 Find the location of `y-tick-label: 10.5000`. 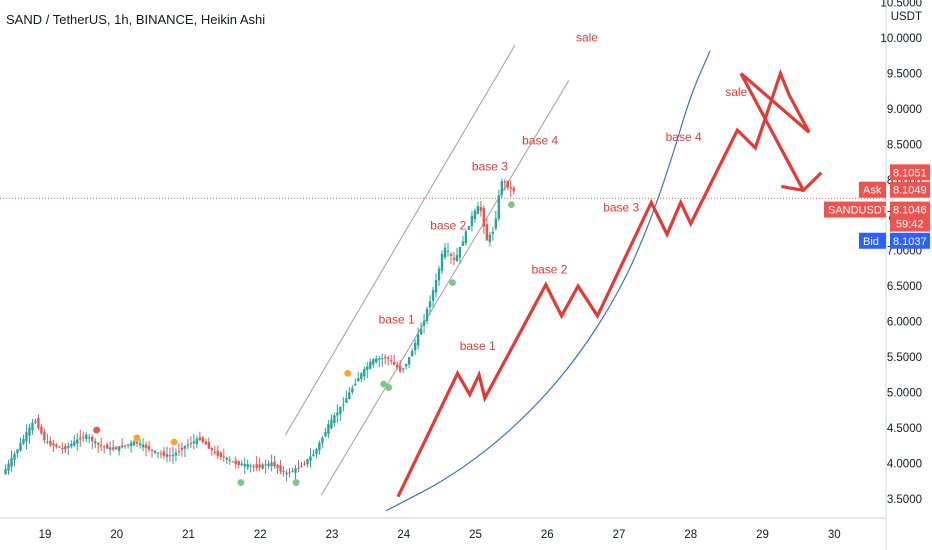

y-tick-label: 10.5000 is located at coordinates (901, 5).